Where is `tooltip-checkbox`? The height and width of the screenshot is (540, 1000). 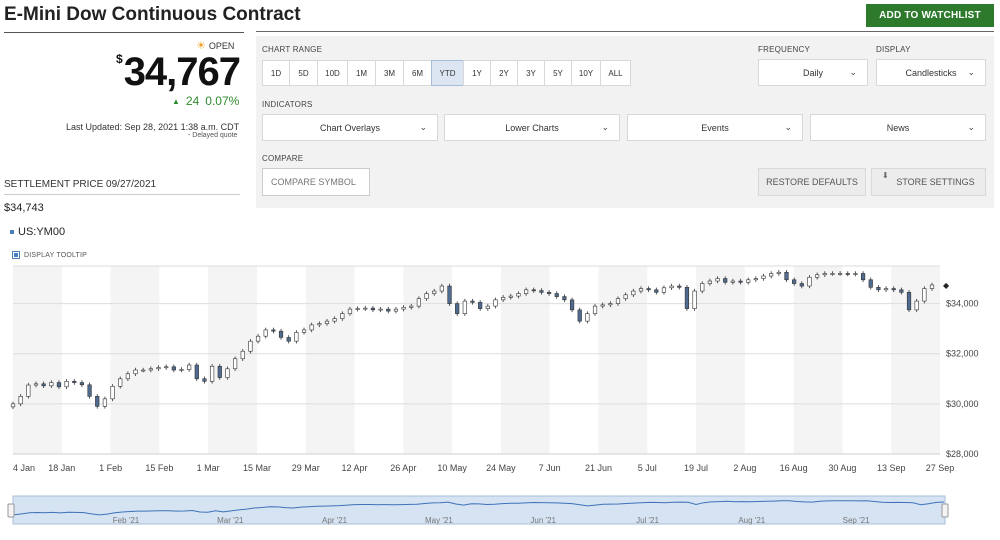
tooltip-checkbox is located at coordinates (16, 255).